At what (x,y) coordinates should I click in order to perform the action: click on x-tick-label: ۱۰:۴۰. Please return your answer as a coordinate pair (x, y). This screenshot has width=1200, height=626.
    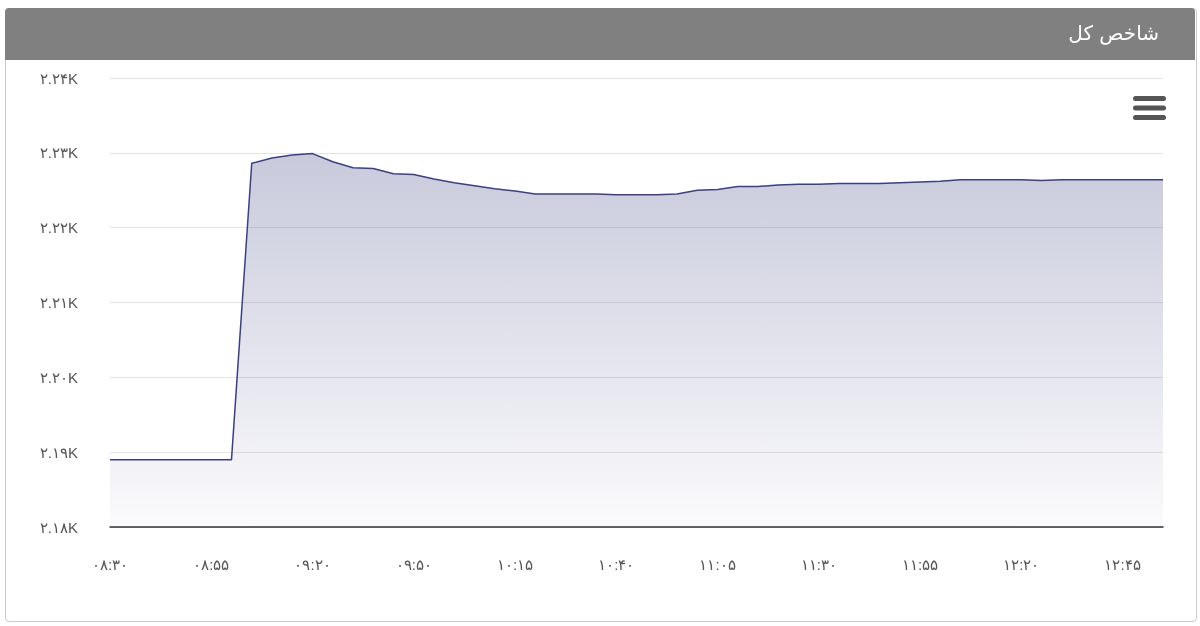
    Looking at the image, I should click on (616, 564).